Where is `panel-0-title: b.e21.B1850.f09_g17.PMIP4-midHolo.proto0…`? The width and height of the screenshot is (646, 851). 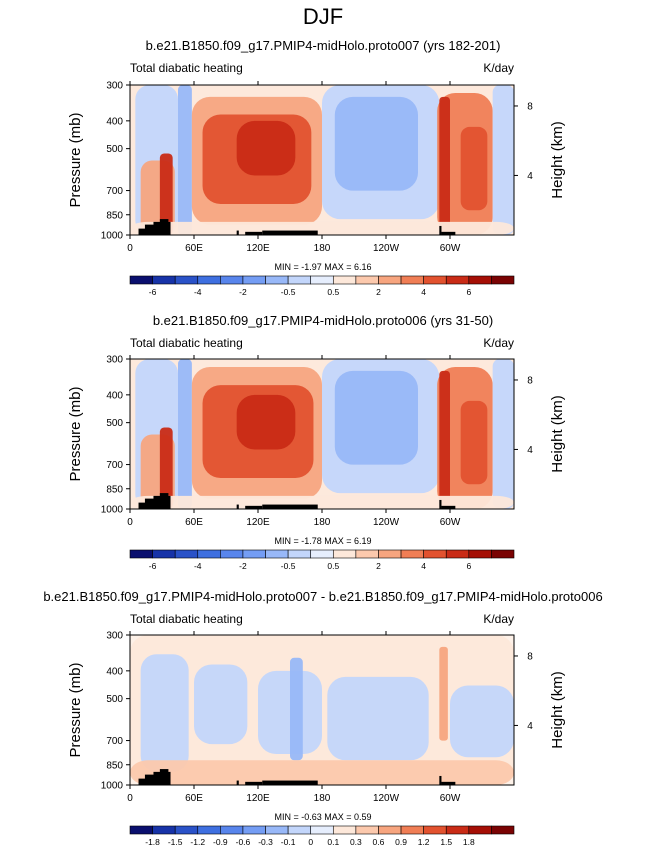 panel-0-title: b.e21.B1850.f09_g17.PMIP4-midHolo.proto0… is located at coordinates (323, 45).